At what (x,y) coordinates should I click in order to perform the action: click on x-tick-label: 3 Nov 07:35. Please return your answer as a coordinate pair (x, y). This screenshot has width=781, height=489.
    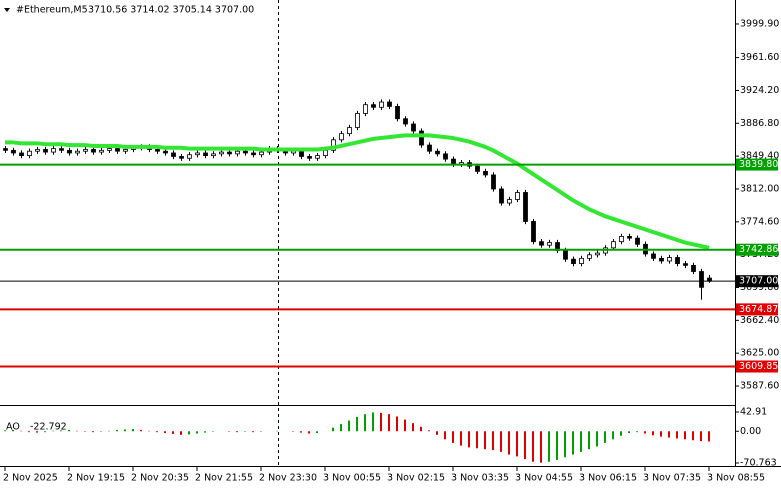
    Looking at the image, I should click on (672, 478).